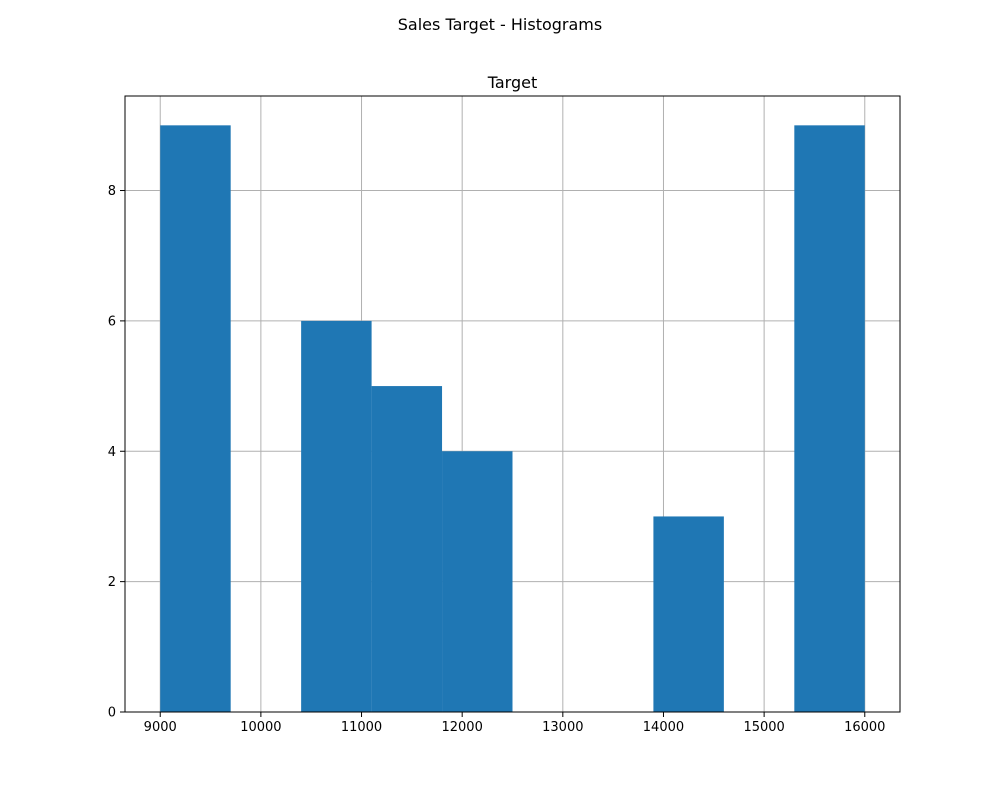  I want to click on x-tick-label: 10000, so click(260, 727).